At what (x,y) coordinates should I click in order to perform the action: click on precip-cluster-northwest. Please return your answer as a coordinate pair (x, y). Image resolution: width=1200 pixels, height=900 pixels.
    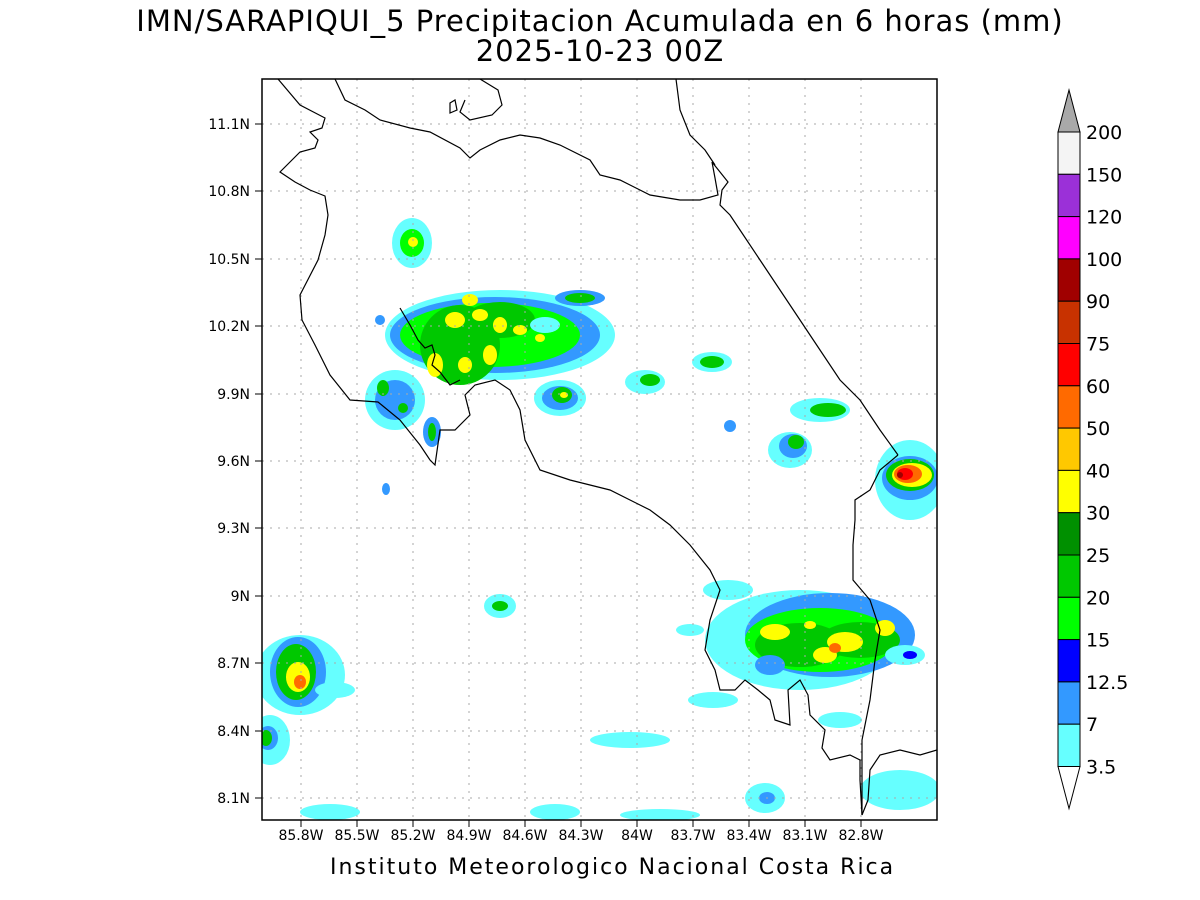
    Looking at the image, I should click on (403, 356).